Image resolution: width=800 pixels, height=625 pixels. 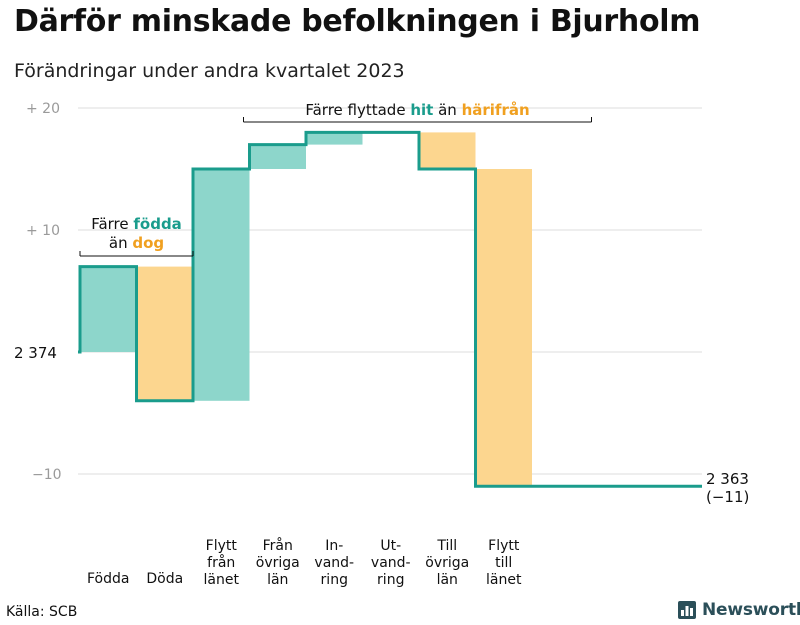 I want to click on bar-chart-logo-icon, so click(x=687, y=610).